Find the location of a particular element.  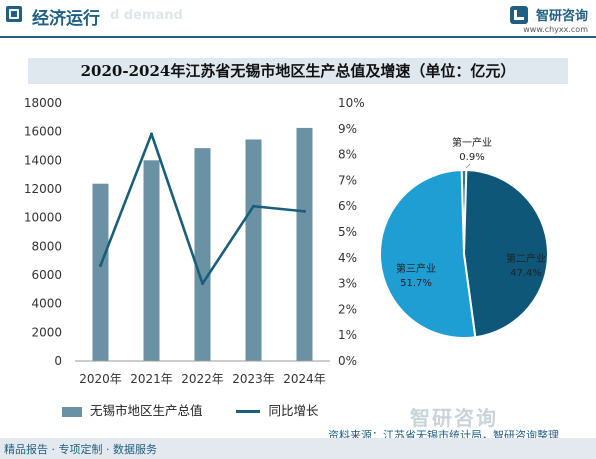

x-tick-label: 2024年 is located at coordinates (304, 379).